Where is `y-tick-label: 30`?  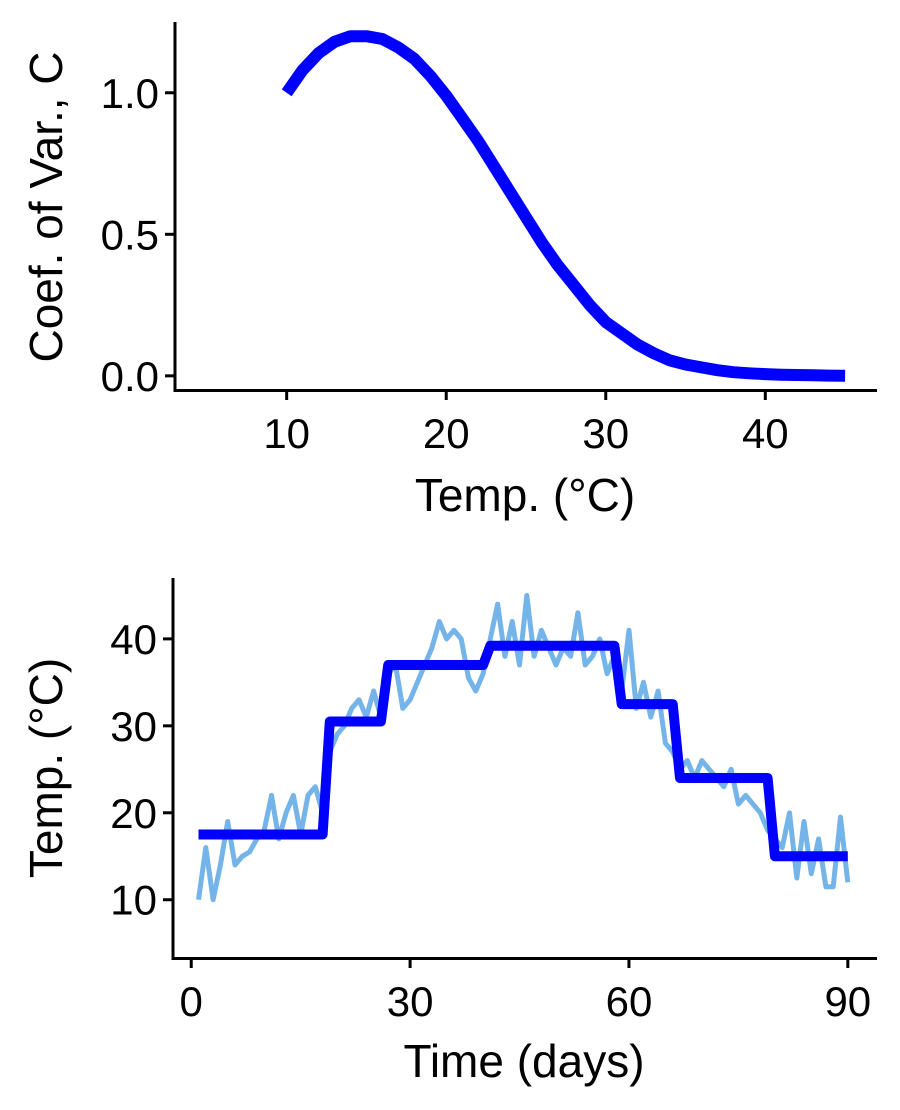 y-tick-label: 30 is located at coordinates (133, 726).